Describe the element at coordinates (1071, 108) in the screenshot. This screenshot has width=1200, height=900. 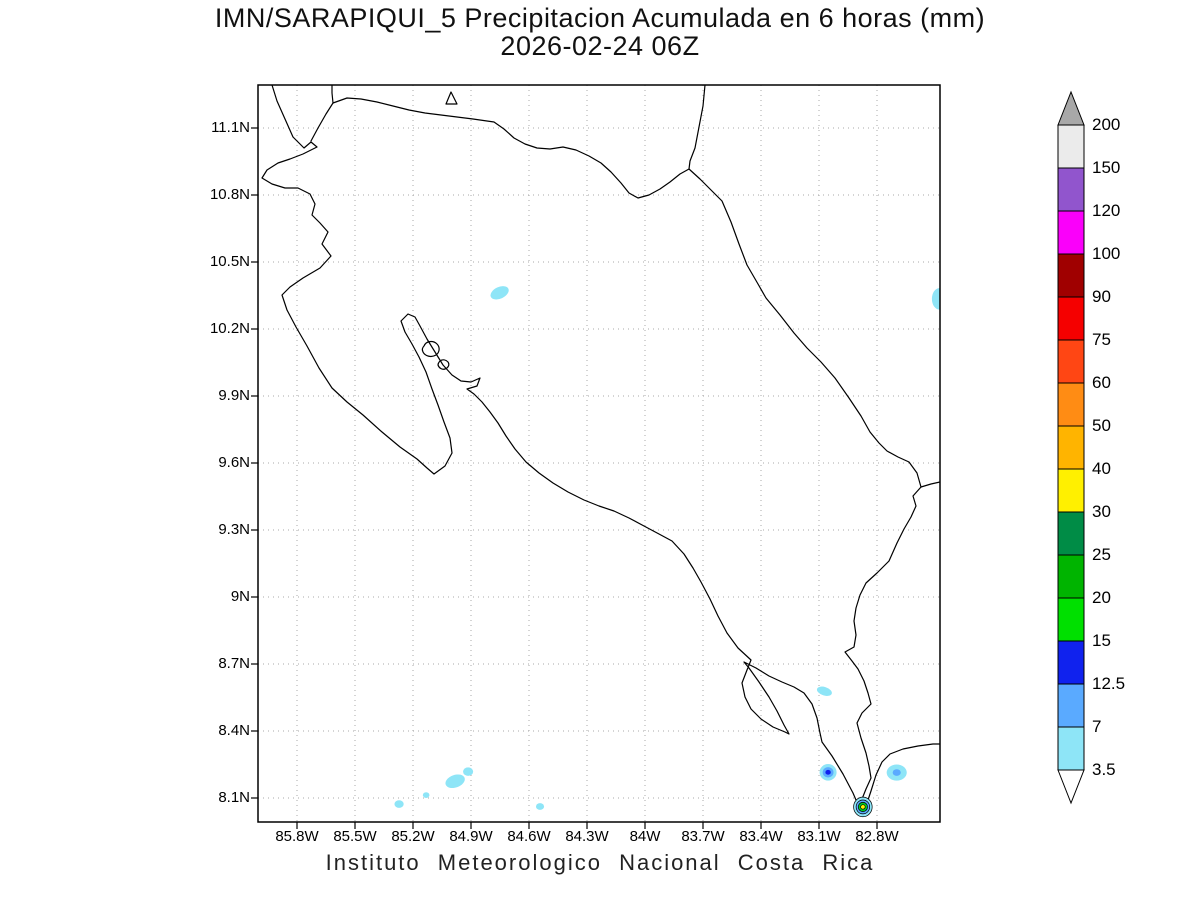
I see `colorbar-top-arrow` at that location.